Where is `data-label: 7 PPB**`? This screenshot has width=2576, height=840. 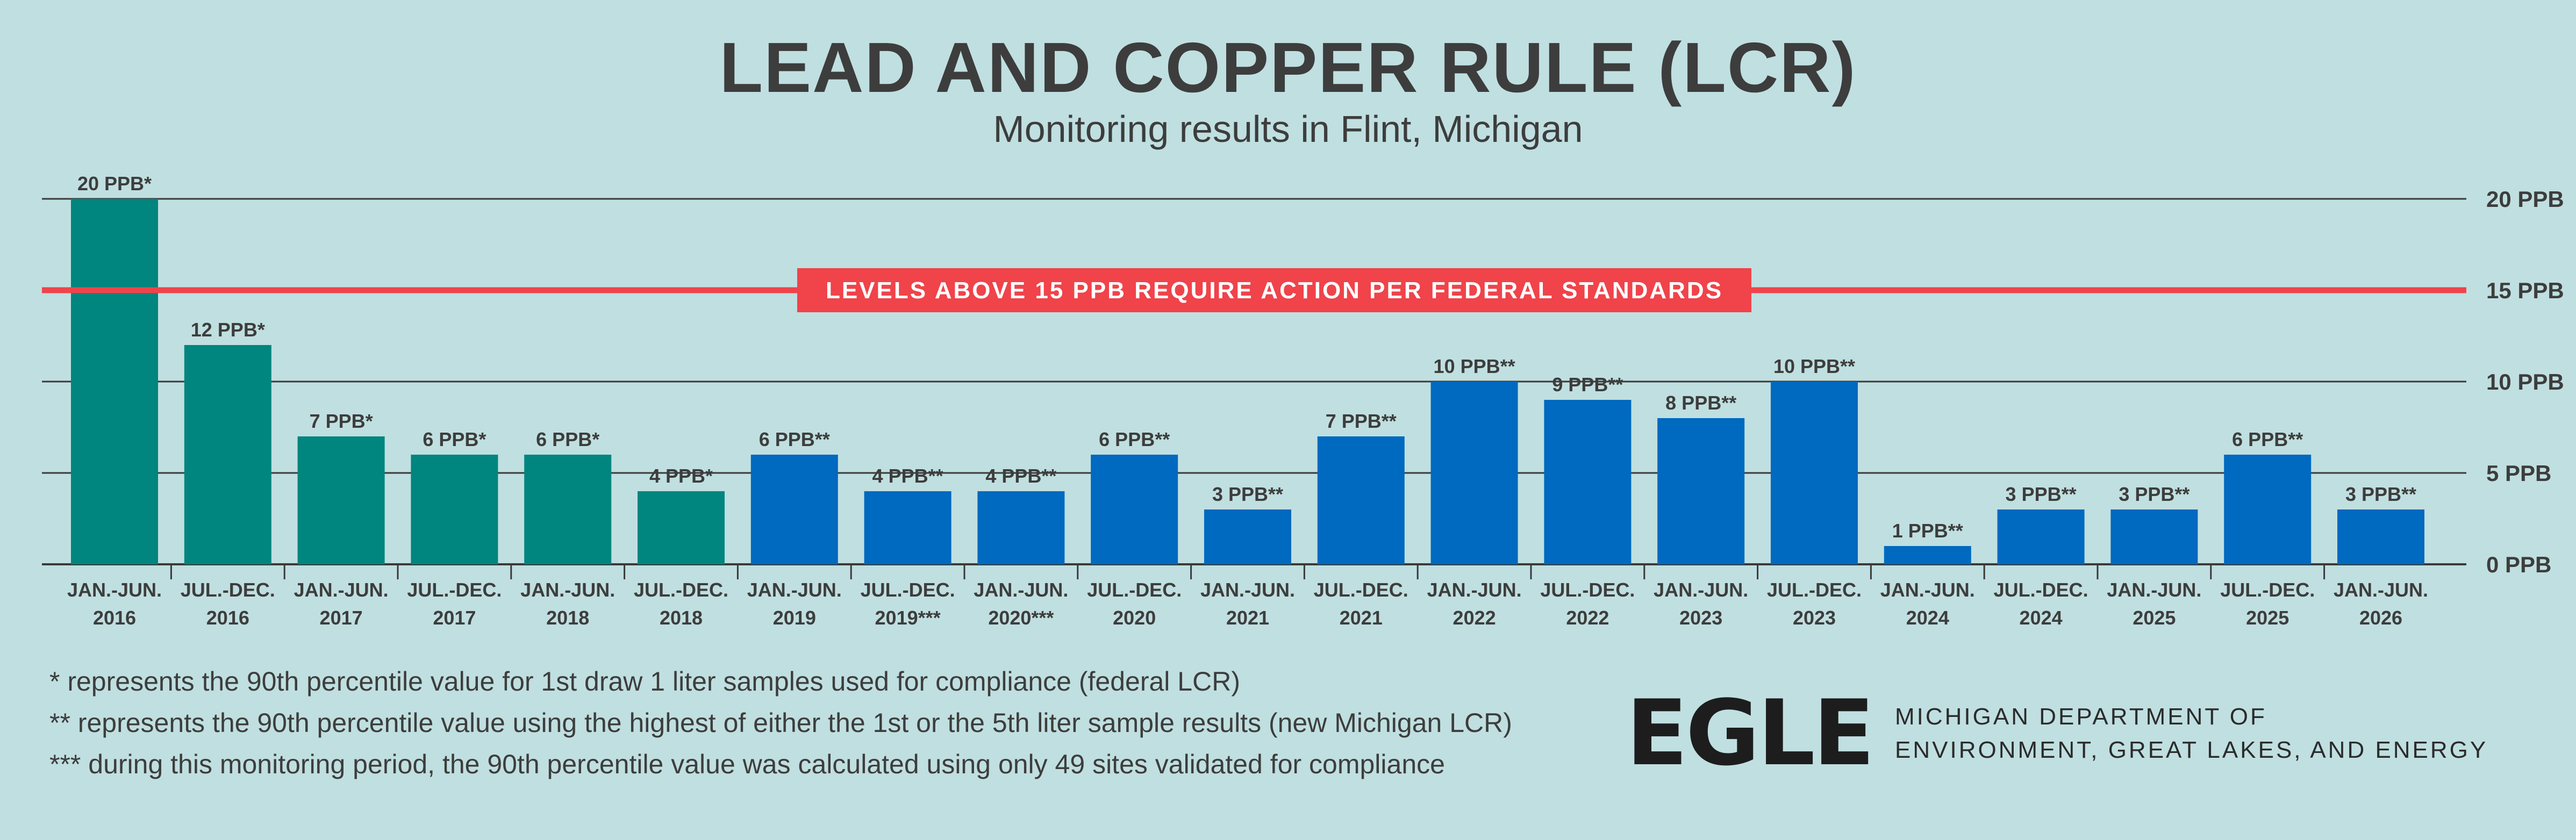 data-label: 7 PPB** is located at coordinates (1361, 421).